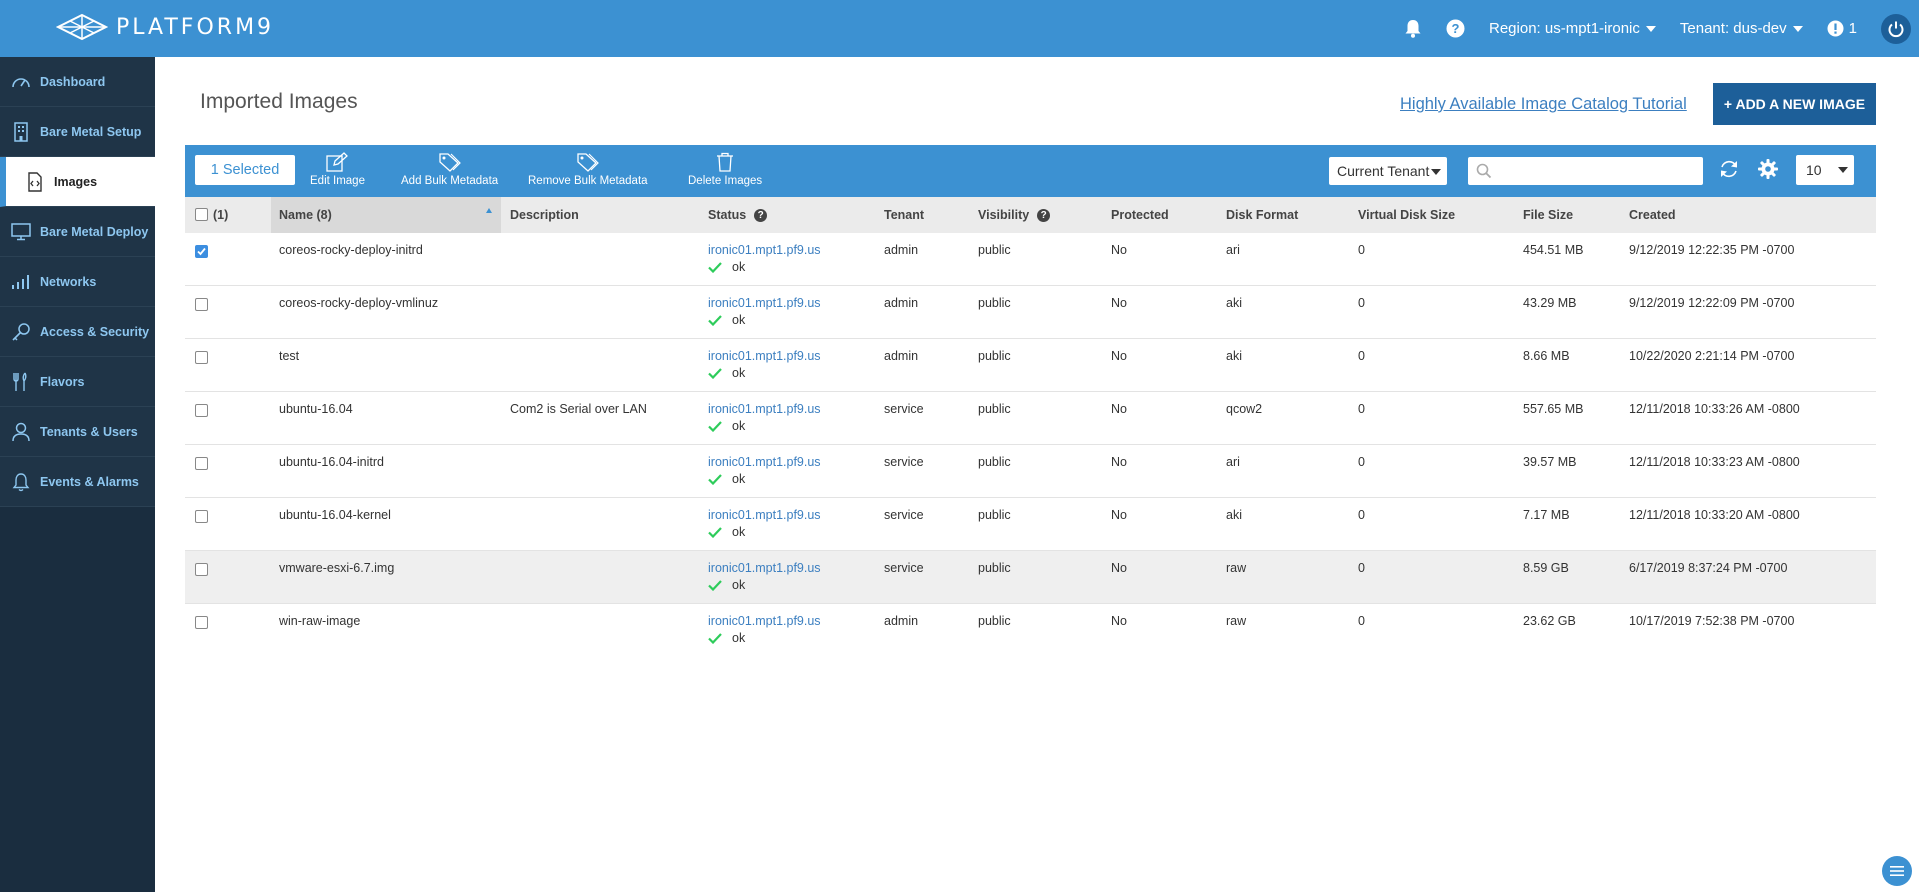 The width and height of the screenshot is (1919, 892). I want to click on selected-count-button: 1 Selected, so click(245, 170).